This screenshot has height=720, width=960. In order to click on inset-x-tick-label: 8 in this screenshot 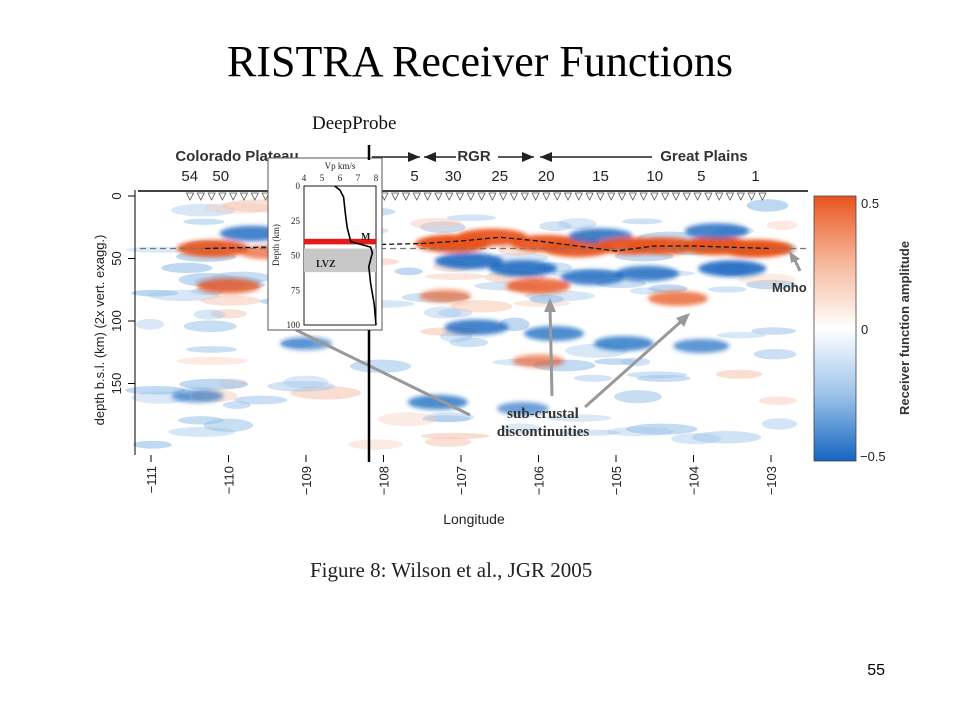, I will do `click(376, 178)`.